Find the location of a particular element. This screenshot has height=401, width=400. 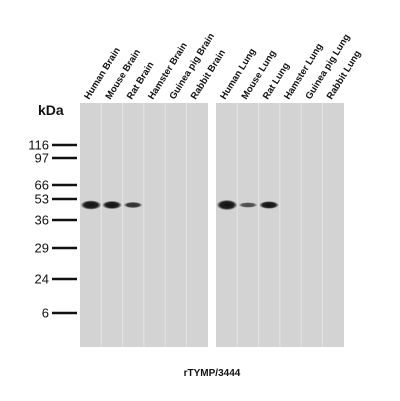

marker-label: 66 is located at coordinates (42, 185).